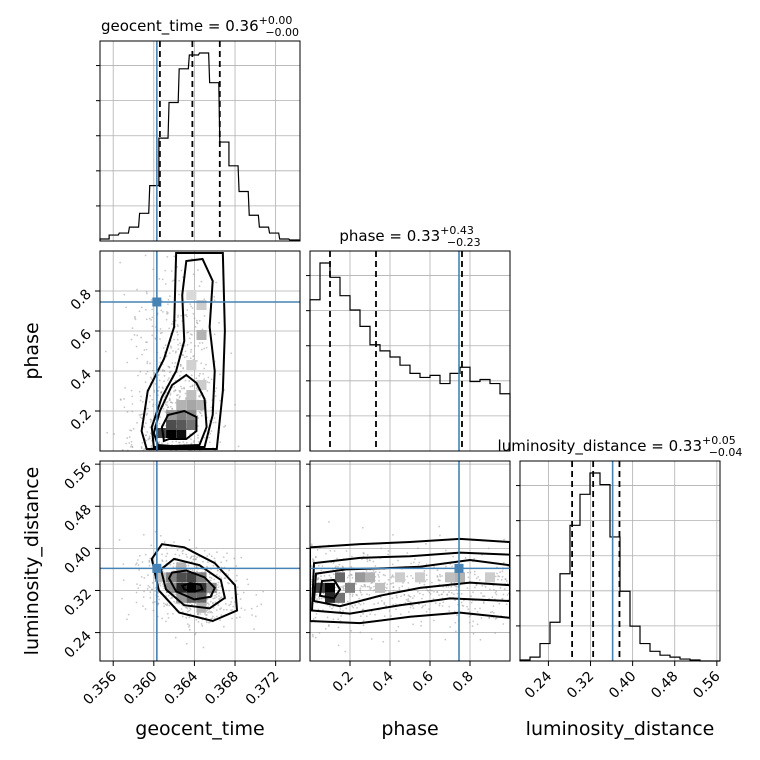 The image size is (760, 760). What do you see at coordinates (199, 729) in the screenshot?
I see `x-axis-label-geocent_time: geocent_time` at bounding box center [199, 729].